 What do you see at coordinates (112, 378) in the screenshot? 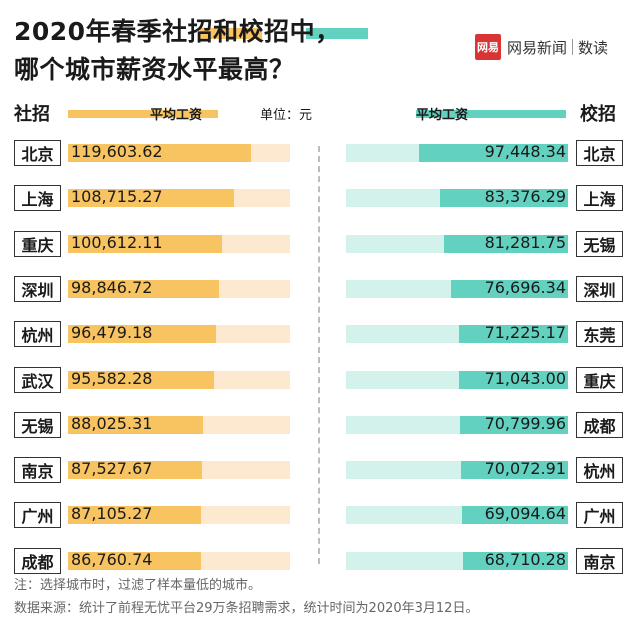
I see `social-value-label: 95,582.28` at bounding box center [112, 378].